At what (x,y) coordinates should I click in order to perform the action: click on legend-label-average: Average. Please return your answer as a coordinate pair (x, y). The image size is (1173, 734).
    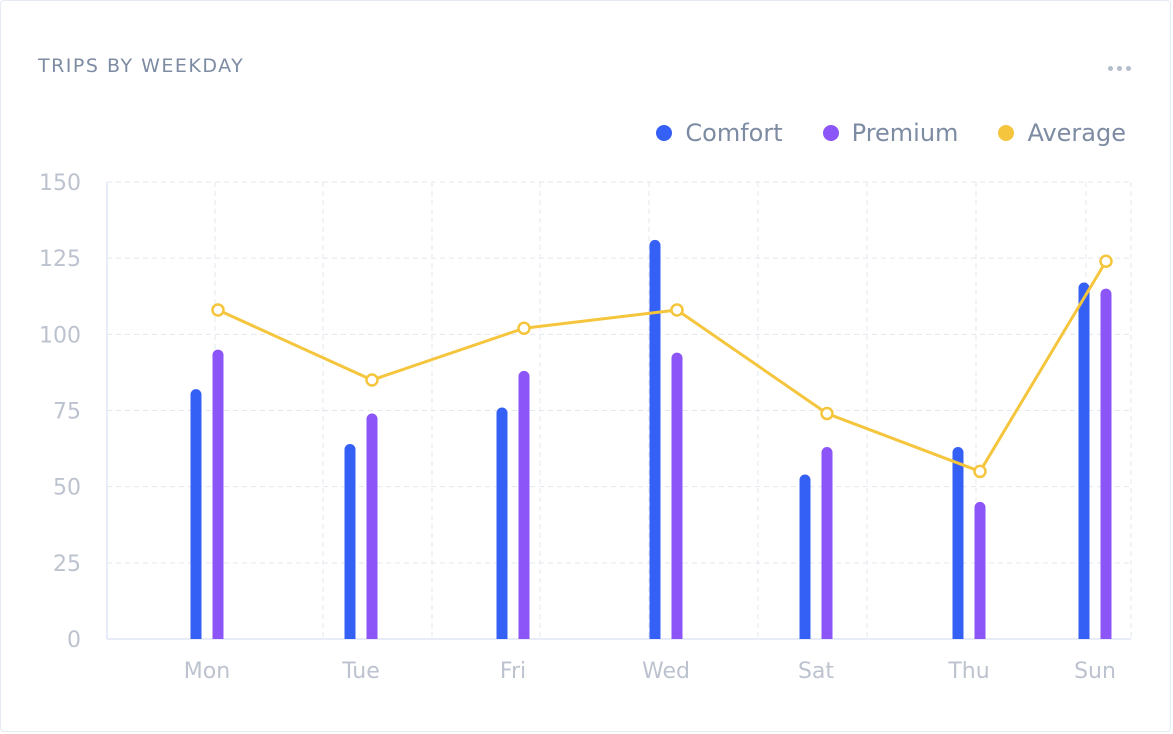
    Looking at the image, I should click on (1076, 133).